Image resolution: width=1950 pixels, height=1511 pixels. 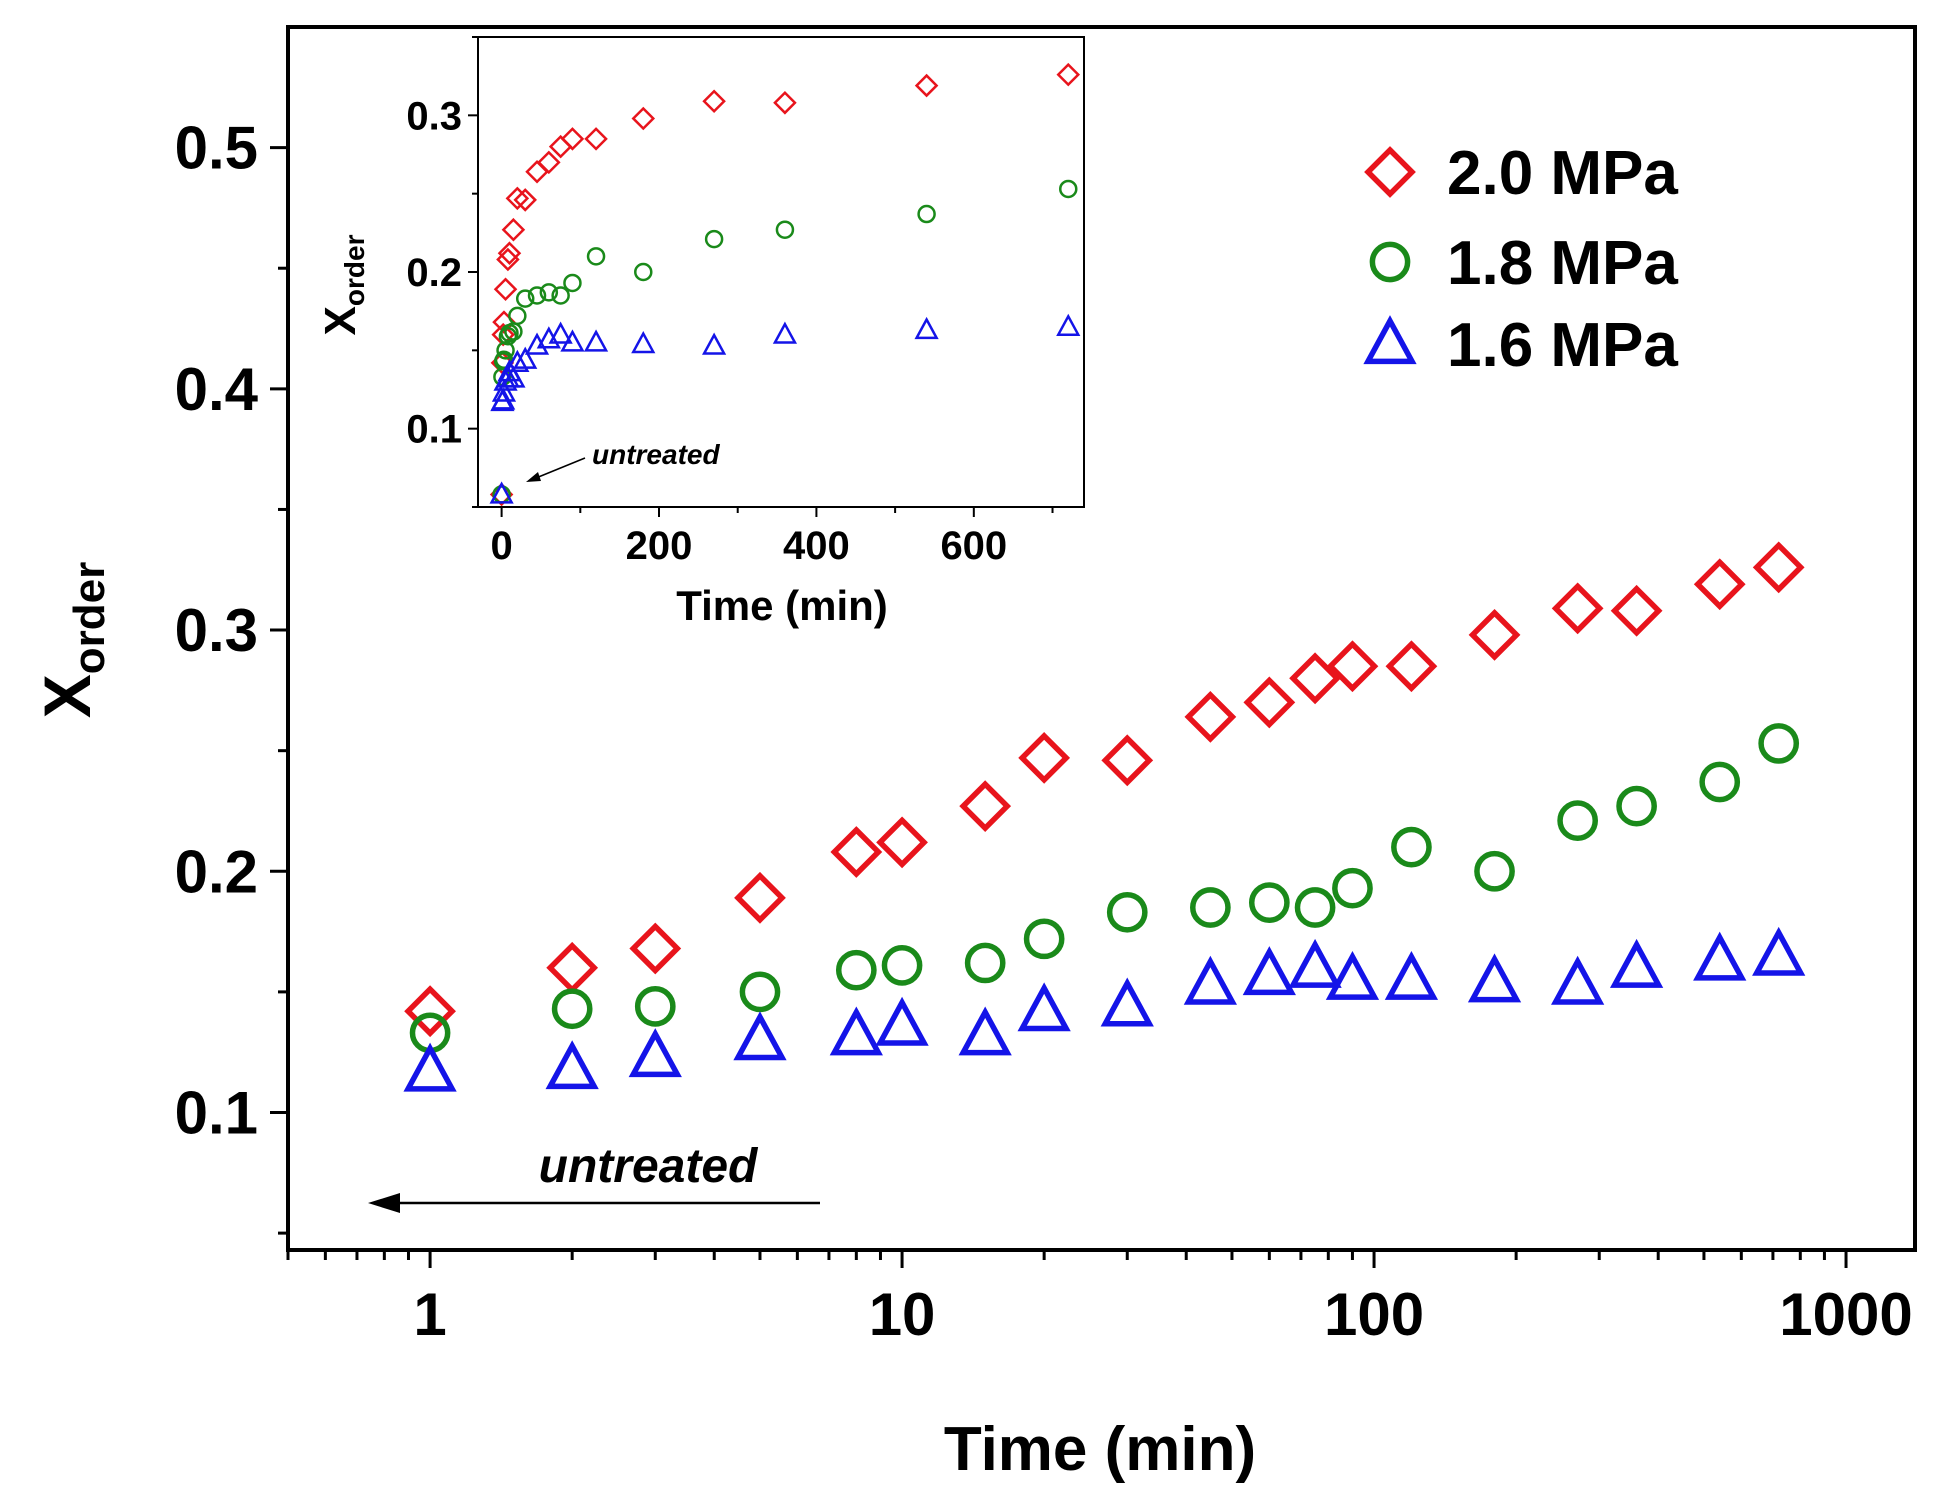 What do you see at coordinates (782, 605) in the screenshot?
I see `inset-x-axis-title: Time (min)` at bounding box center [782, 605].